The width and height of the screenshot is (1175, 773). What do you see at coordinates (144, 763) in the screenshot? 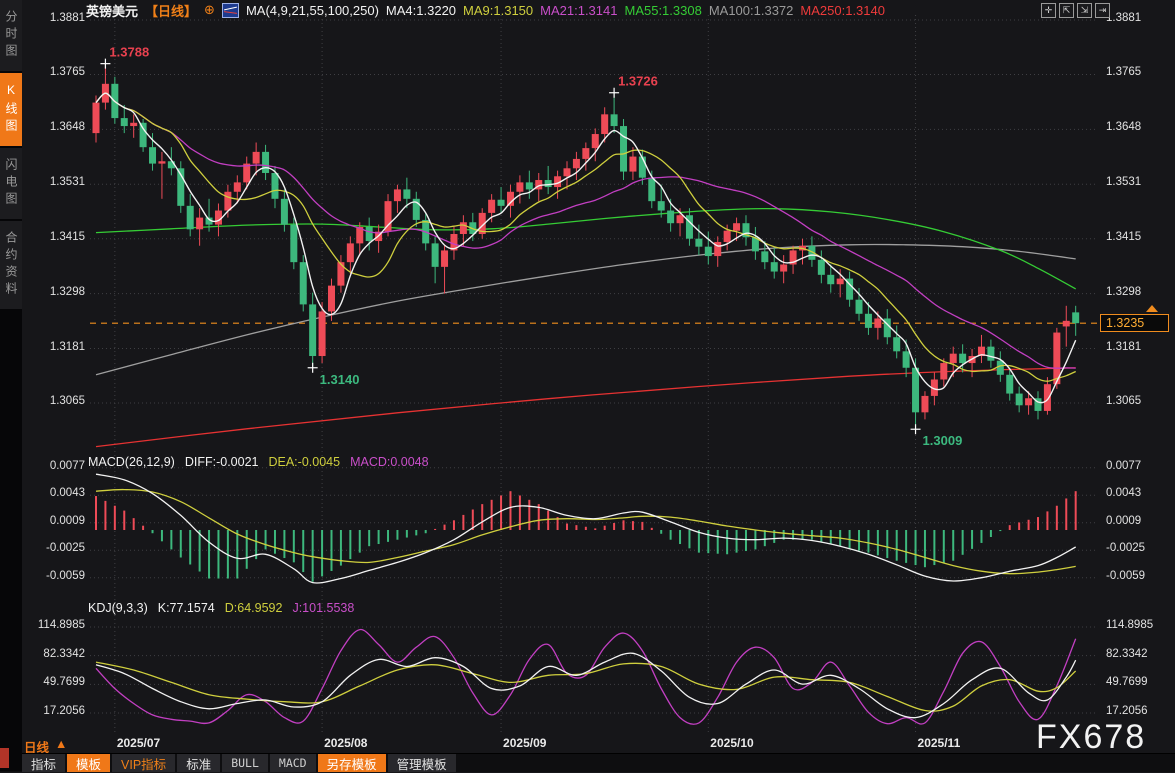
I see `toolbar-vip-indicators-button: VIP指标` at bounding box center [144, 763].